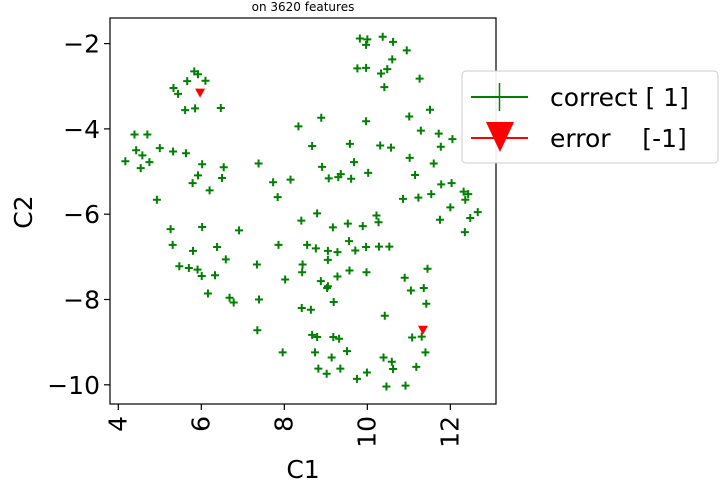 This screenshot has height=483, width=723. What do you see at coordinates (618, 138) in the screenshot?
I see `legend-error-label: error [-1]` at bounding box center [618, 138].